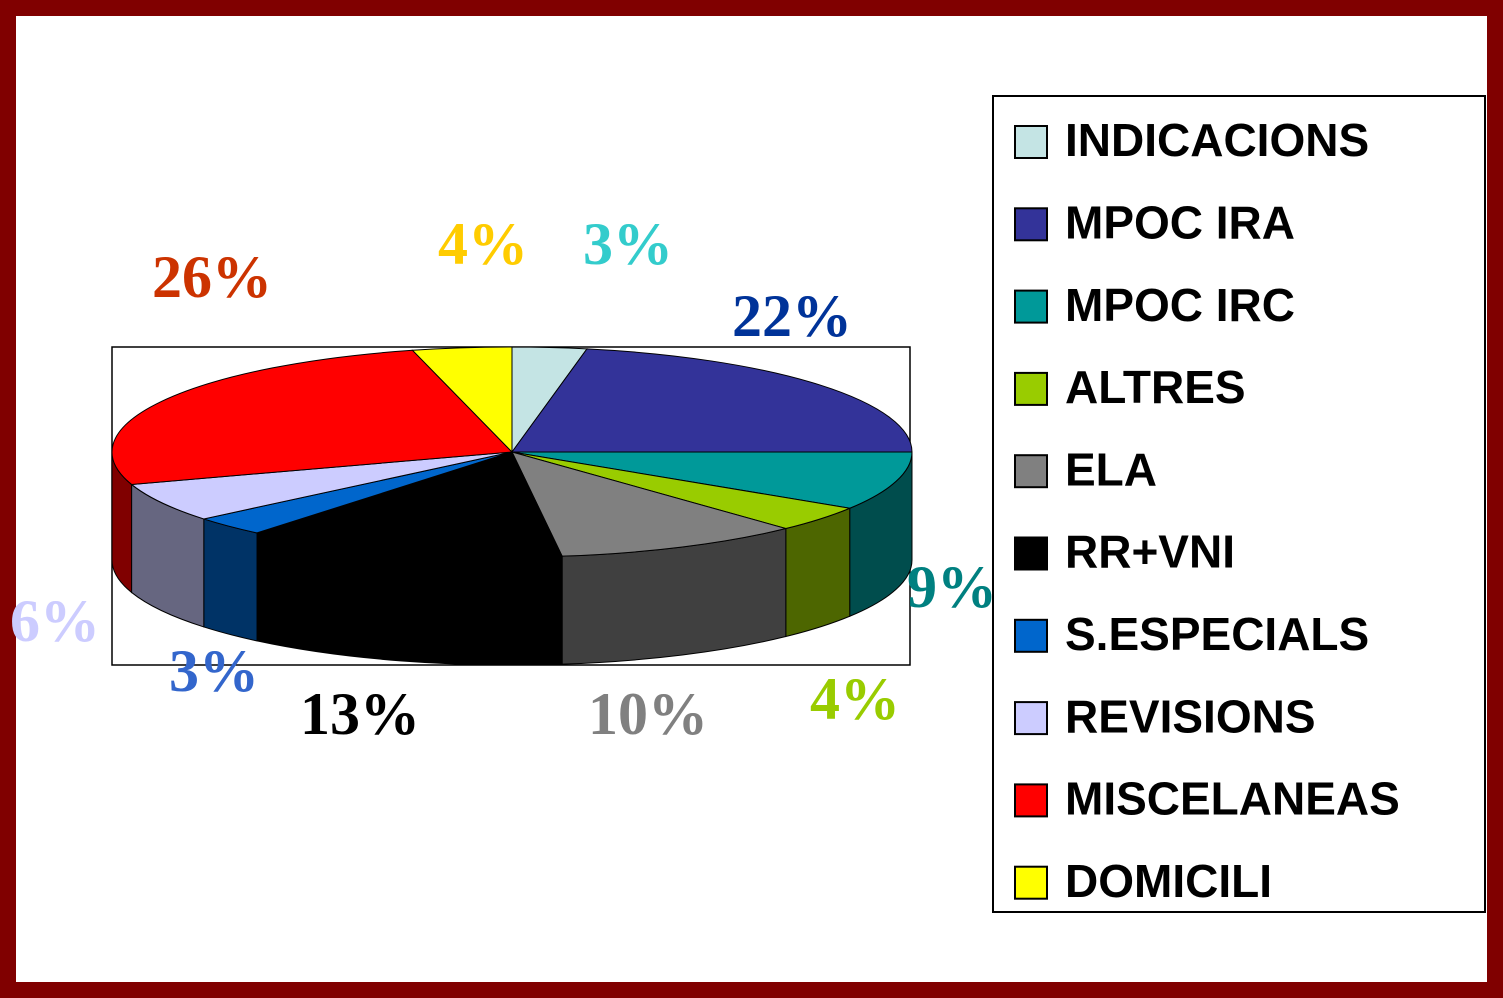 This screenshot has height=998, width=1503. Describe the element at coordinates (1155, 387) in the screenshot. I see `legend-label: ALTRES` at that location.